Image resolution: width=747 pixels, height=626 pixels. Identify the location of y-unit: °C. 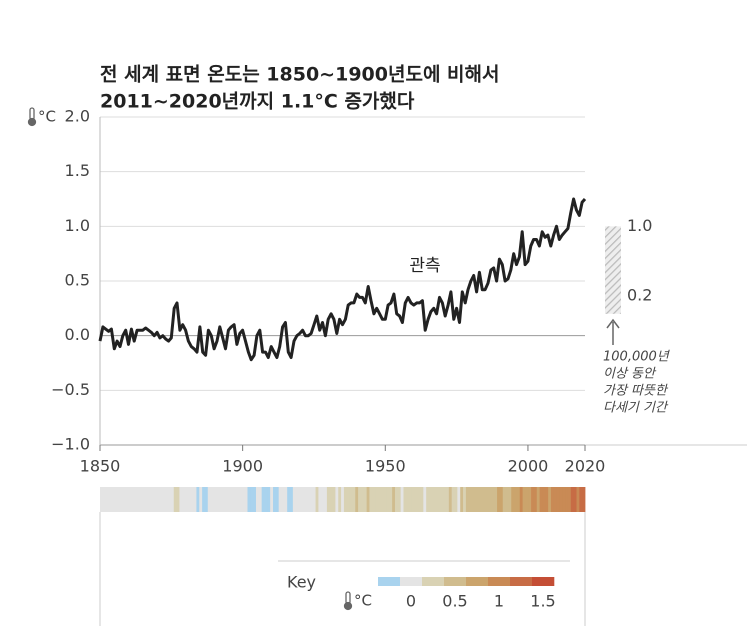
(47, 117).